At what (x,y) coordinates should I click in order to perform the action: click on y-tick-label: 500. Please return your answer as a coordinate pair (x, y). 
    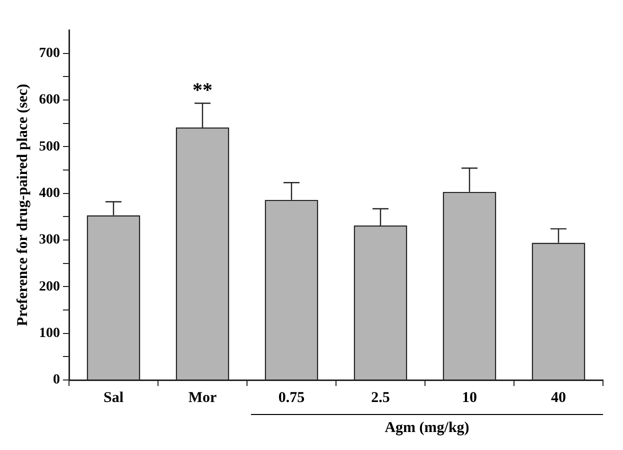
    Looking at the image, I should click on (49, 146).